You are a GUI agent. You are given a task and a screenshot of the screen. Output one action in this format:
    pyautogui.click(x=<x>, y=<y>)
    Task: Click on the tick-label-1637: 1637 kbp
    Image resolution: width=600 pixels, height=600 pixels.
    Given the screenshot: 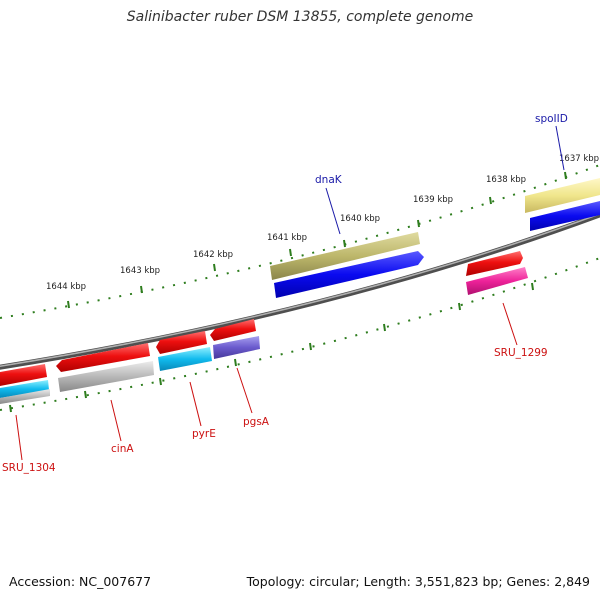 What is the action you would take?
    pyautogui.click(x=579, y=159)
    